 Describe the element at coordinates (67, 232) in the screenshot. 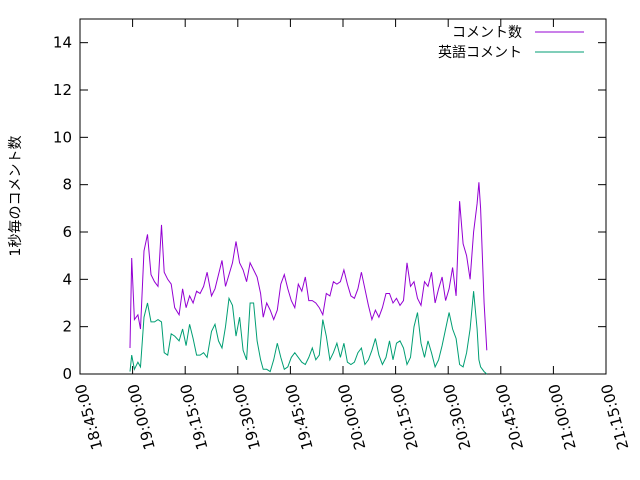

I see `y-tick-label: 6` at that location.